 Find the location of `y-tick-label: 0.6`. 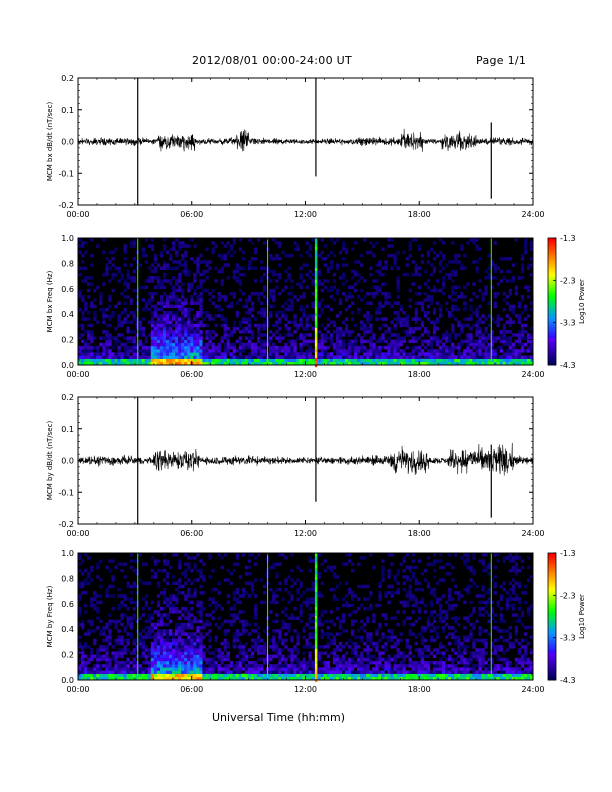

y-tick-label: 0.6 is located at coordinates (67, 289).